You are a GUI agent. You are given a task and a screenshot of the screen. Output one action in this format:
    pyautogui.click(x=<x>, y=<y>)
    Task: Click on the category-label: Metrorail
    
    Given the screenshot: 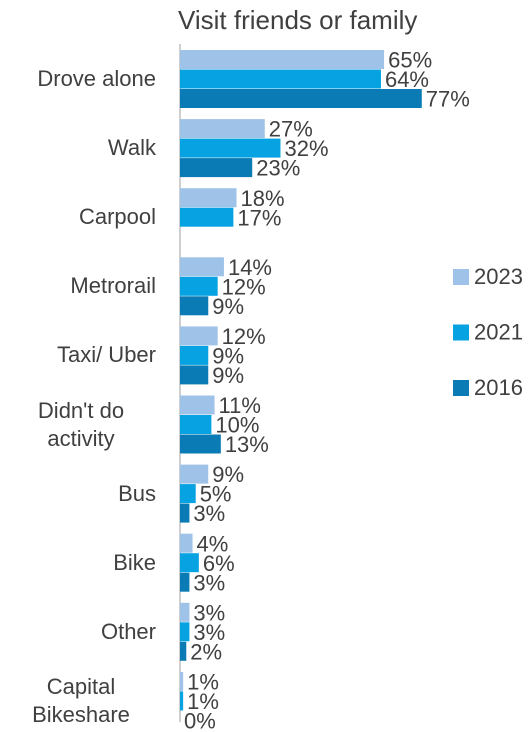 What is the action you would take?
    pyautogui.click(x=113, y=286)
    